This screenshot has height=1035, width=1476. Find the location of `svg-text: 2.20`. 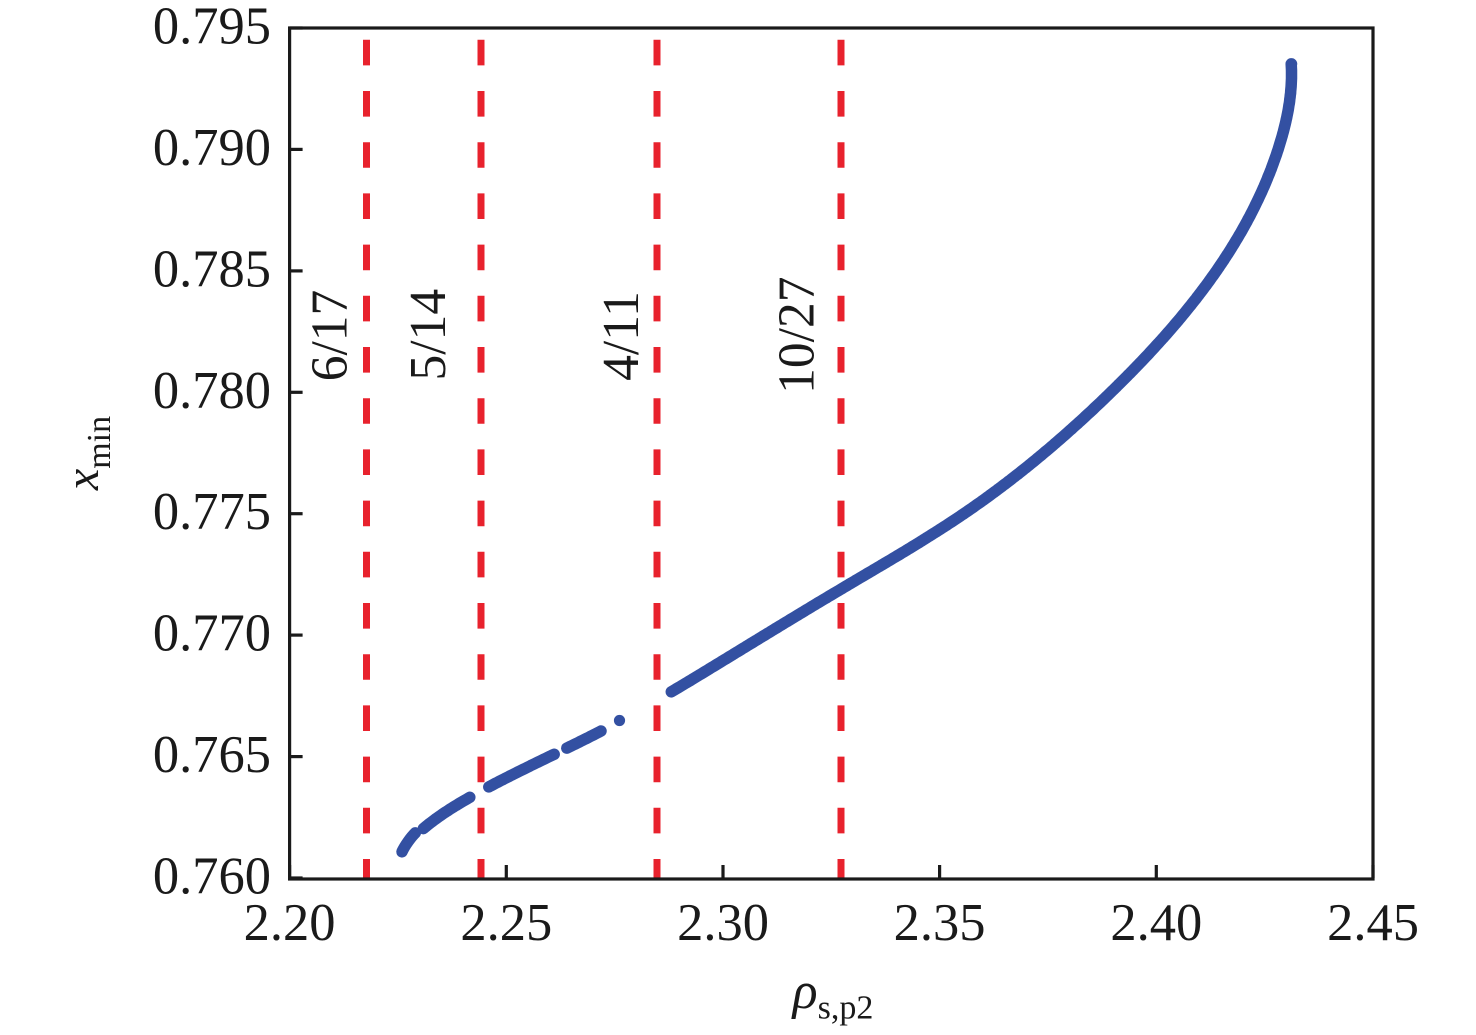

svg-text: 2.20 is located at coordinates (290, 923).